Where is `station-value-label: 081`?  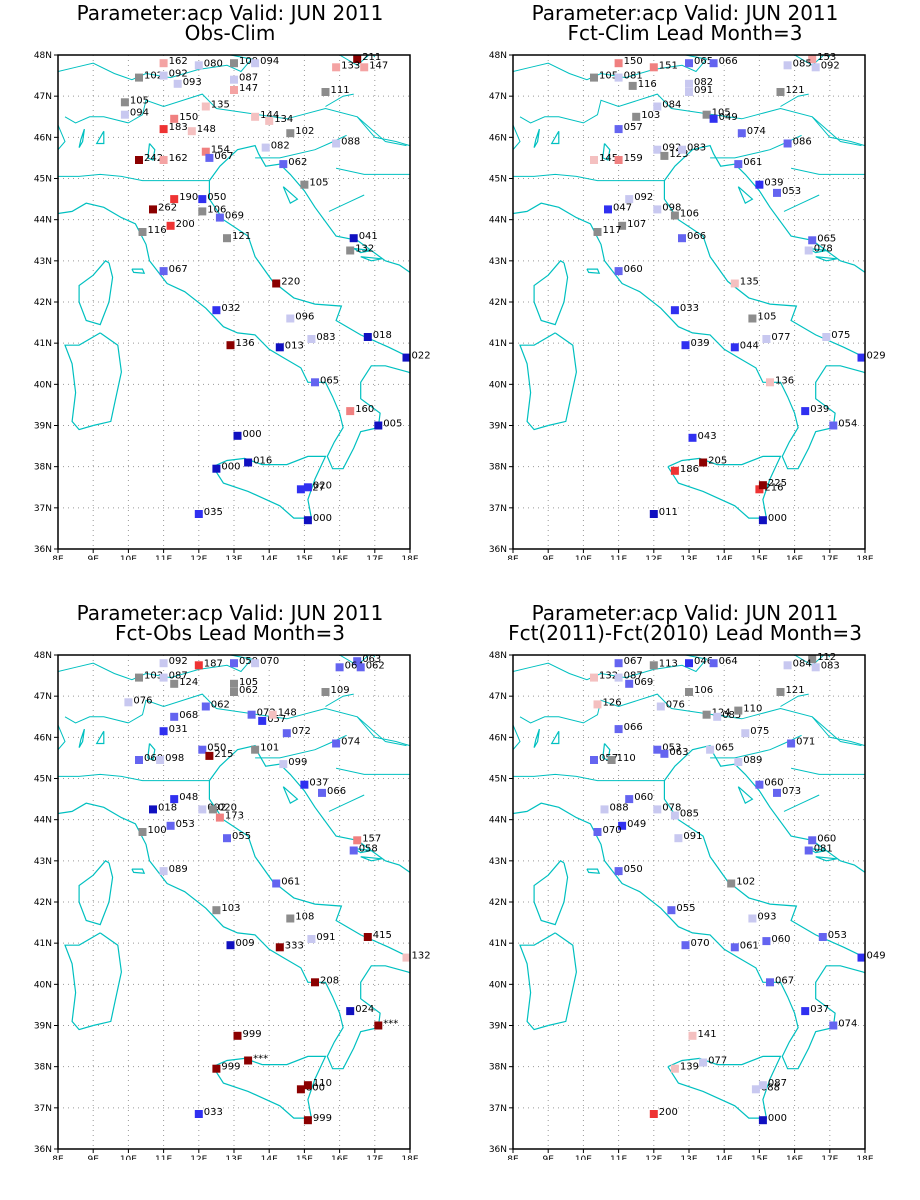 station-value-label: 081 is located at coordinates (823, 849).